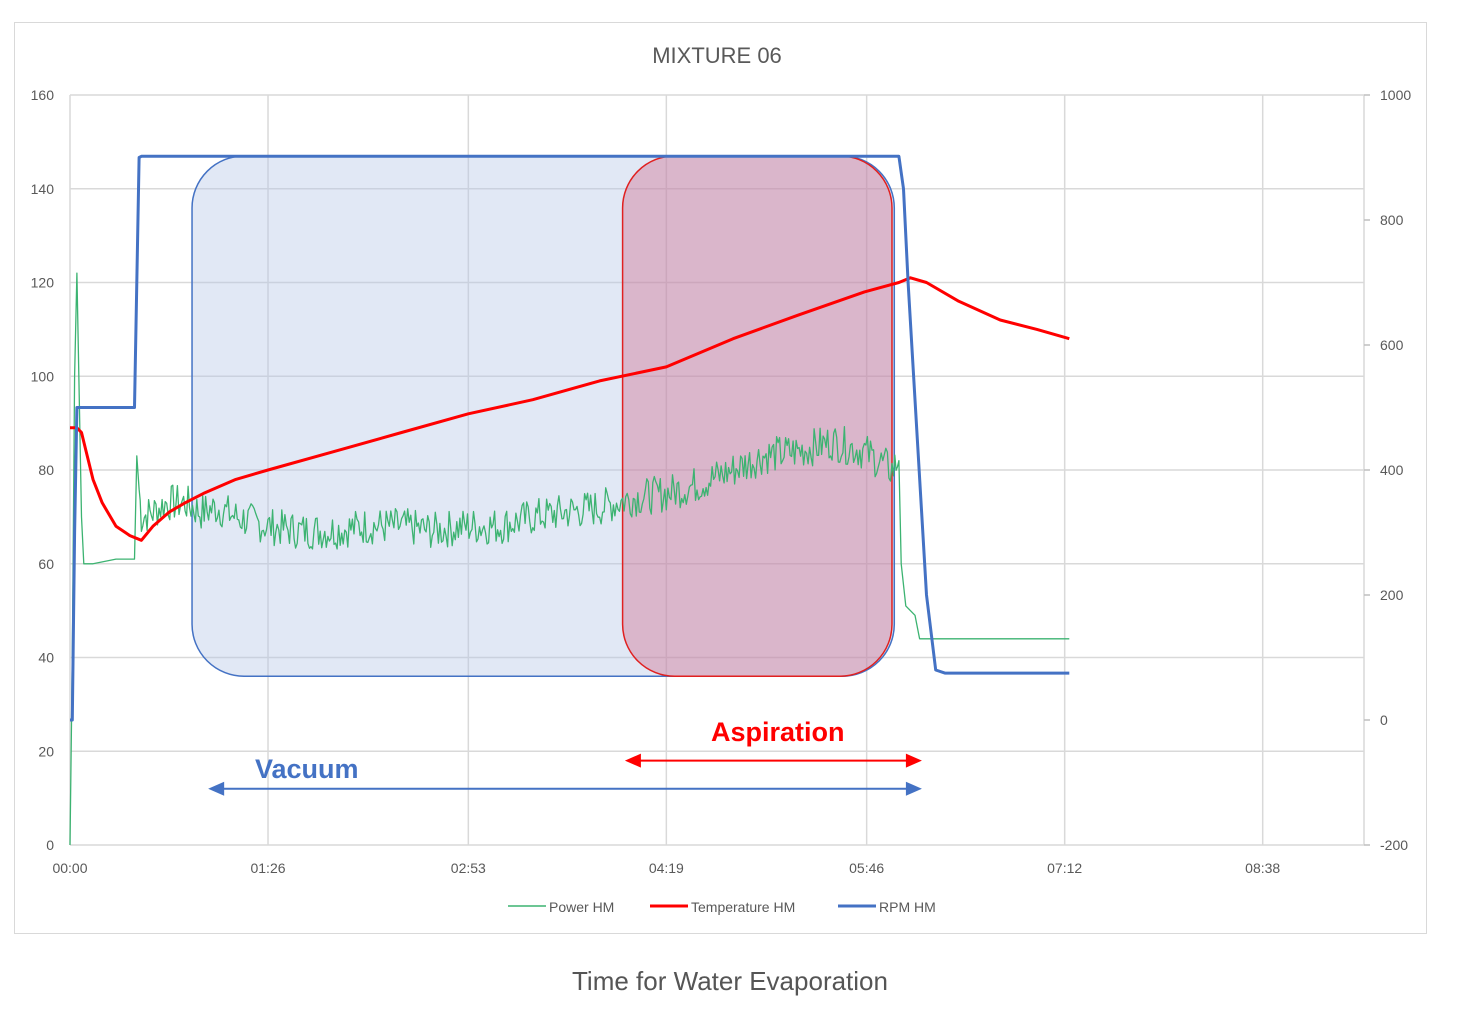 The height and width of the screenshot is (1024, 1460). Describe the element at coordinates (907, 907) in the screenshot. I see `legend-rpm-hm-label: RPM HM` at that location.